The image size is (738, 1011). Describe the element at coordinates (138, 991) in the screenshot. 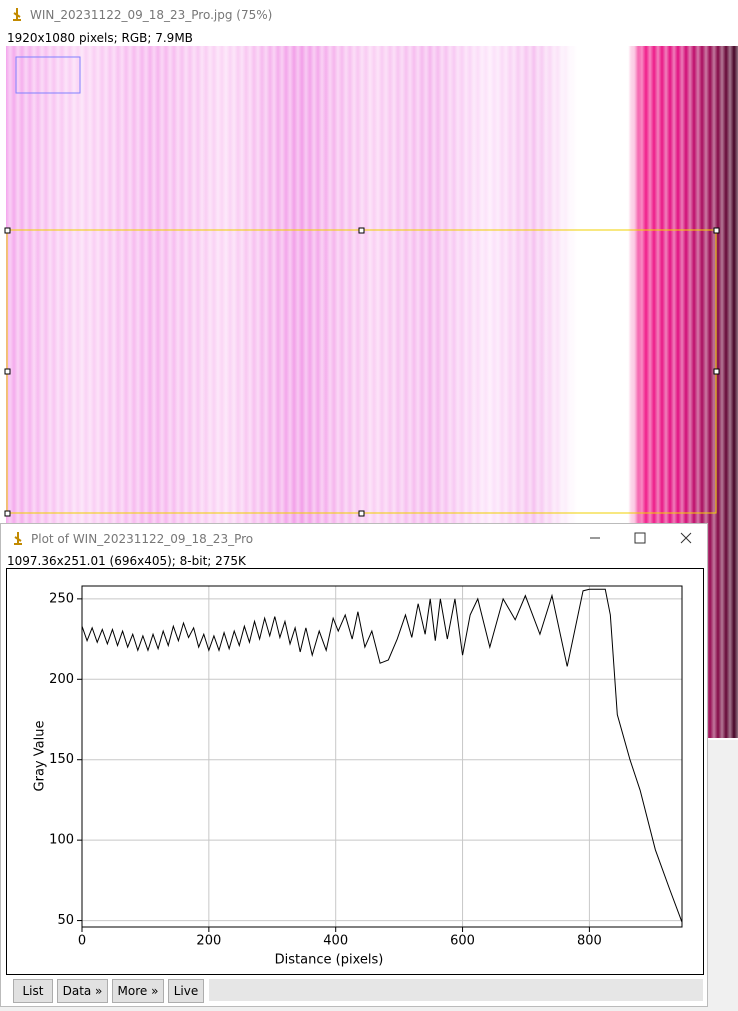

I see `button: More »` at that location.